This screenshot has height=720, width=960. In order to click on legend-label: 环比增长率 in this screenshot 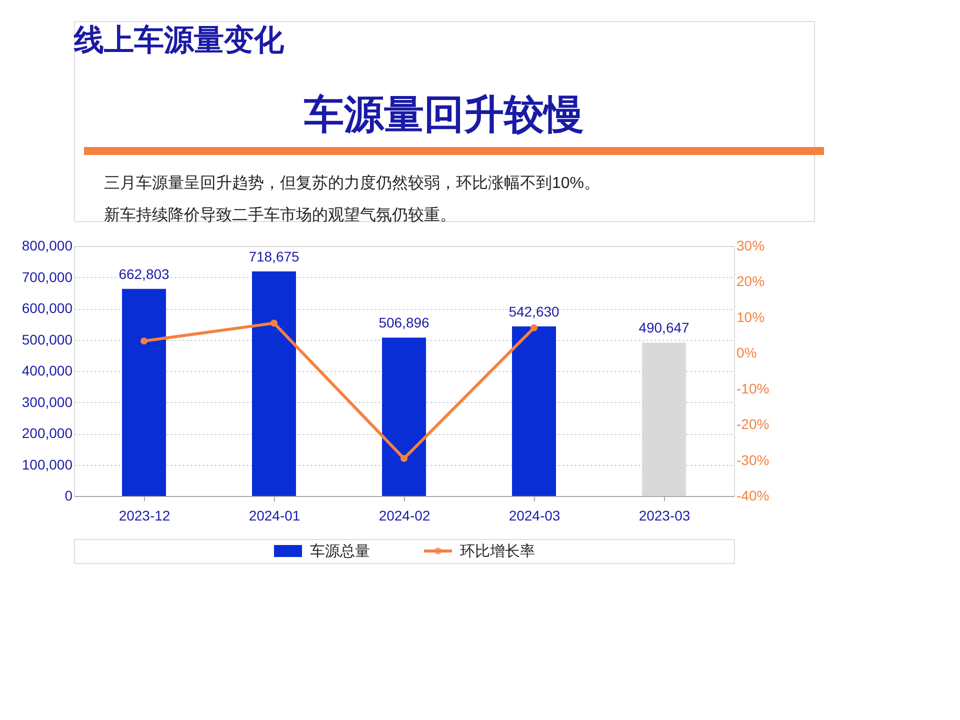, I will do `click(497, 551)`.